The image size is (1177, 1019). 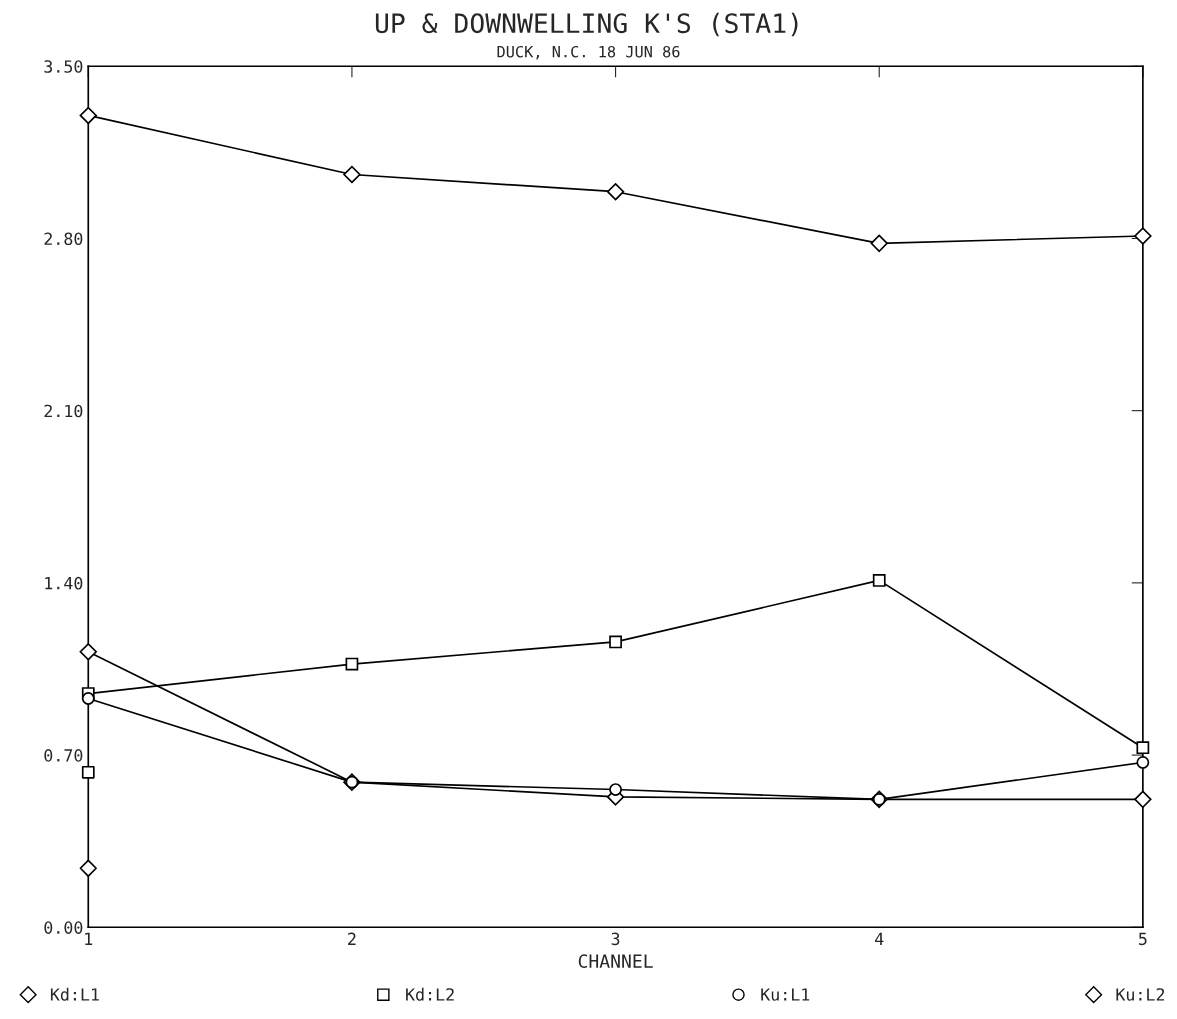 What do you see at coordinates (879, 938) in the screenshot?
I see `x-tick-label: 4` at bounding box center [879, 938].